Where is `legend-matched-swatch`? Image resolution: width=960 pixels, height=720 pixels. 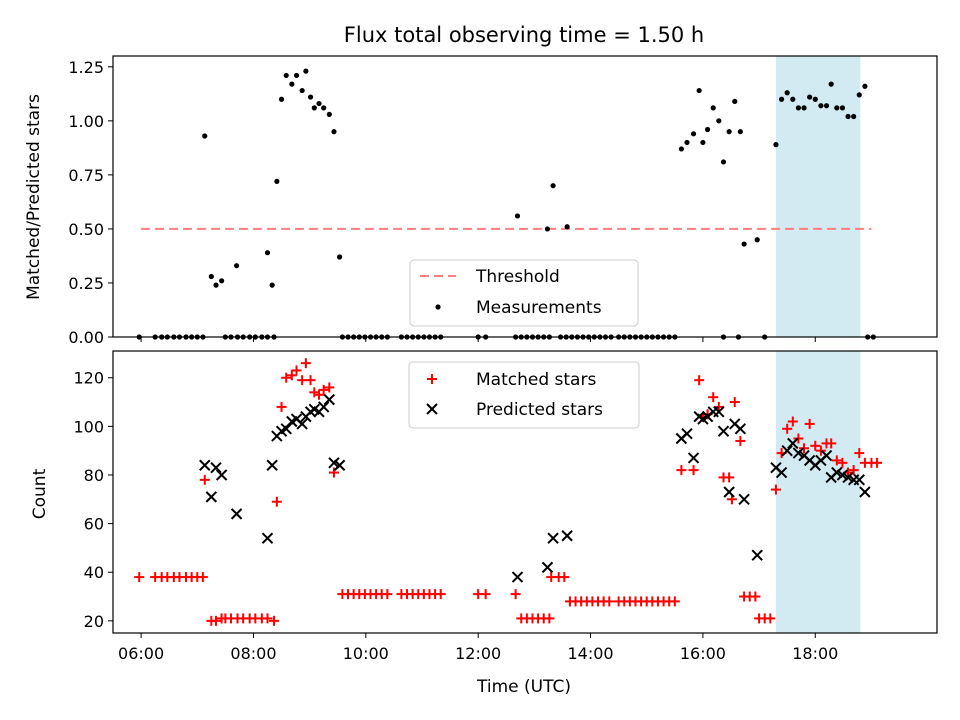 legend-matched-swatch is located at coordinates (432, 379).